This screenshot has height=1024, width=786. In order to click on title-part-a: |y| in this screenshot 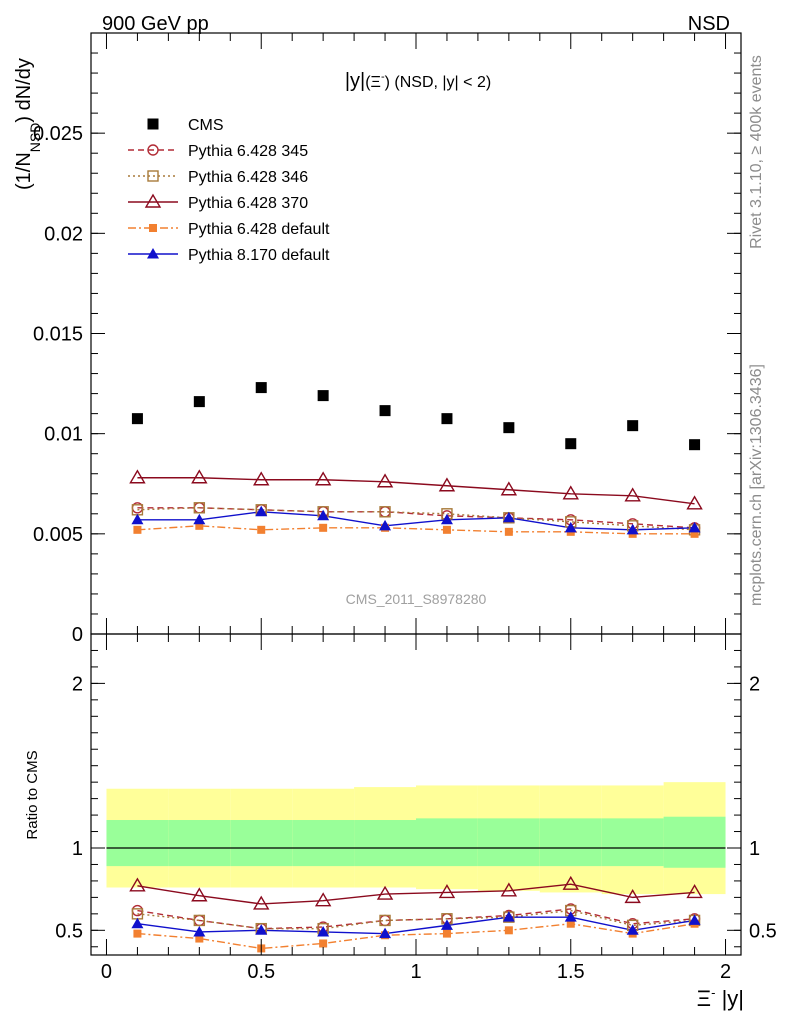, I will do `click(355, 81)`.